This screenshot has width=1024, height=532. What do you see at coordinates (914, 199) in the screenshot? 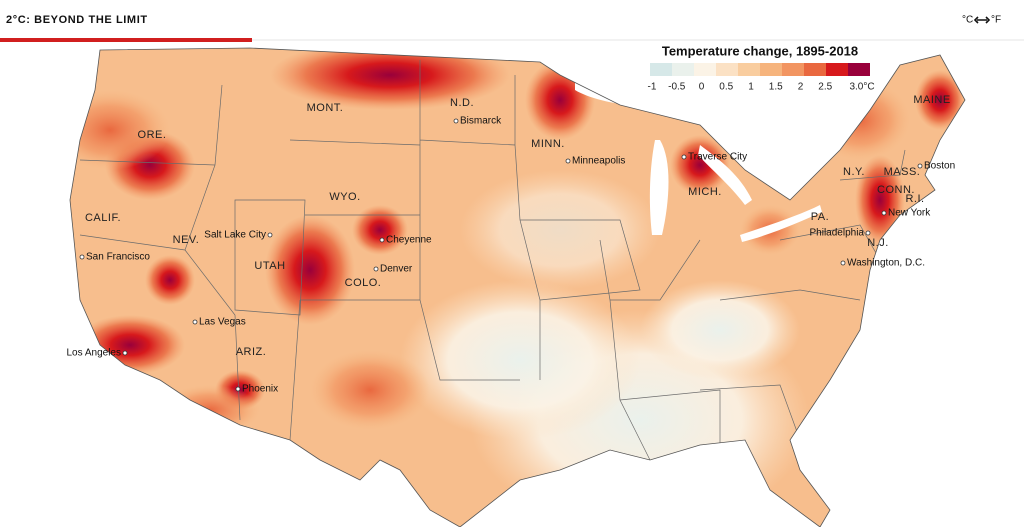
I see `state-label: R.I.` at bounding box center [914, 199].